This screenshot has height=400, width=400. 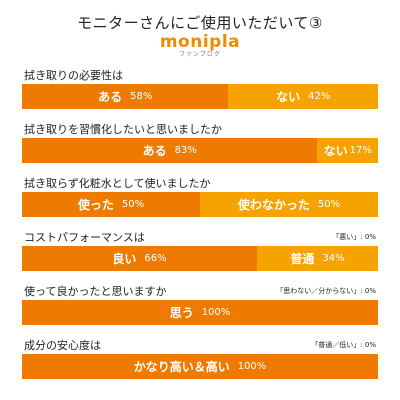 I want to click on question-note: 「思わない／分からない」: 0%, so click(x=326, y=291).